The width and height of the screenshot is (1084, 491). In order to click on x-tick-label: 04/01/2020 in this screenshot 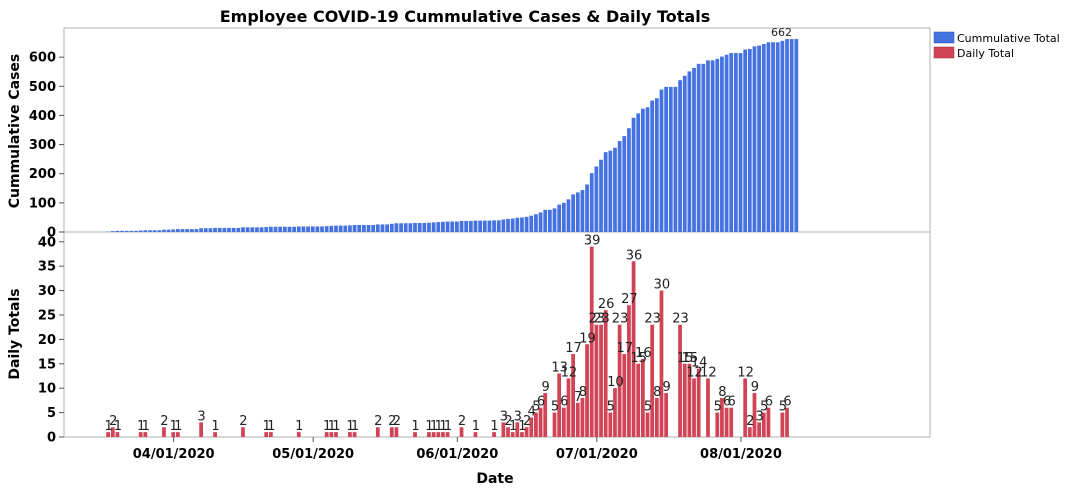, I will do `click(174, 454)`.